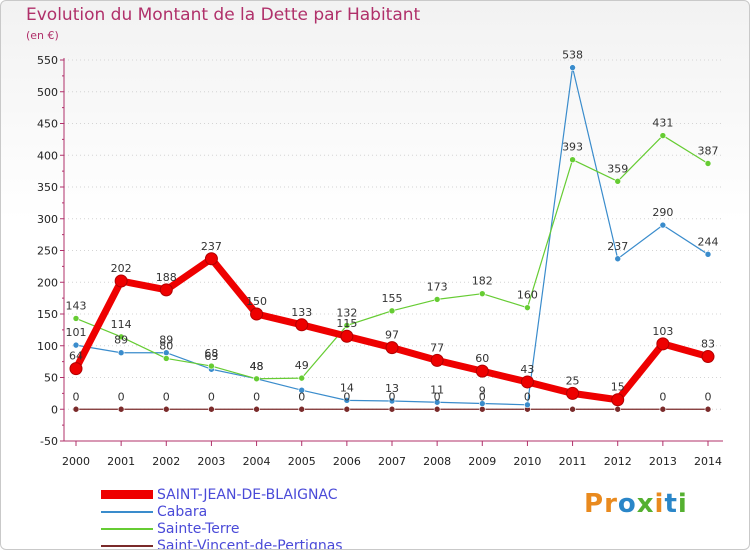  What do you see at coordinates (482, 391) in the screenshot?
I see `data-label: 9` at bounding box center [482, 391].